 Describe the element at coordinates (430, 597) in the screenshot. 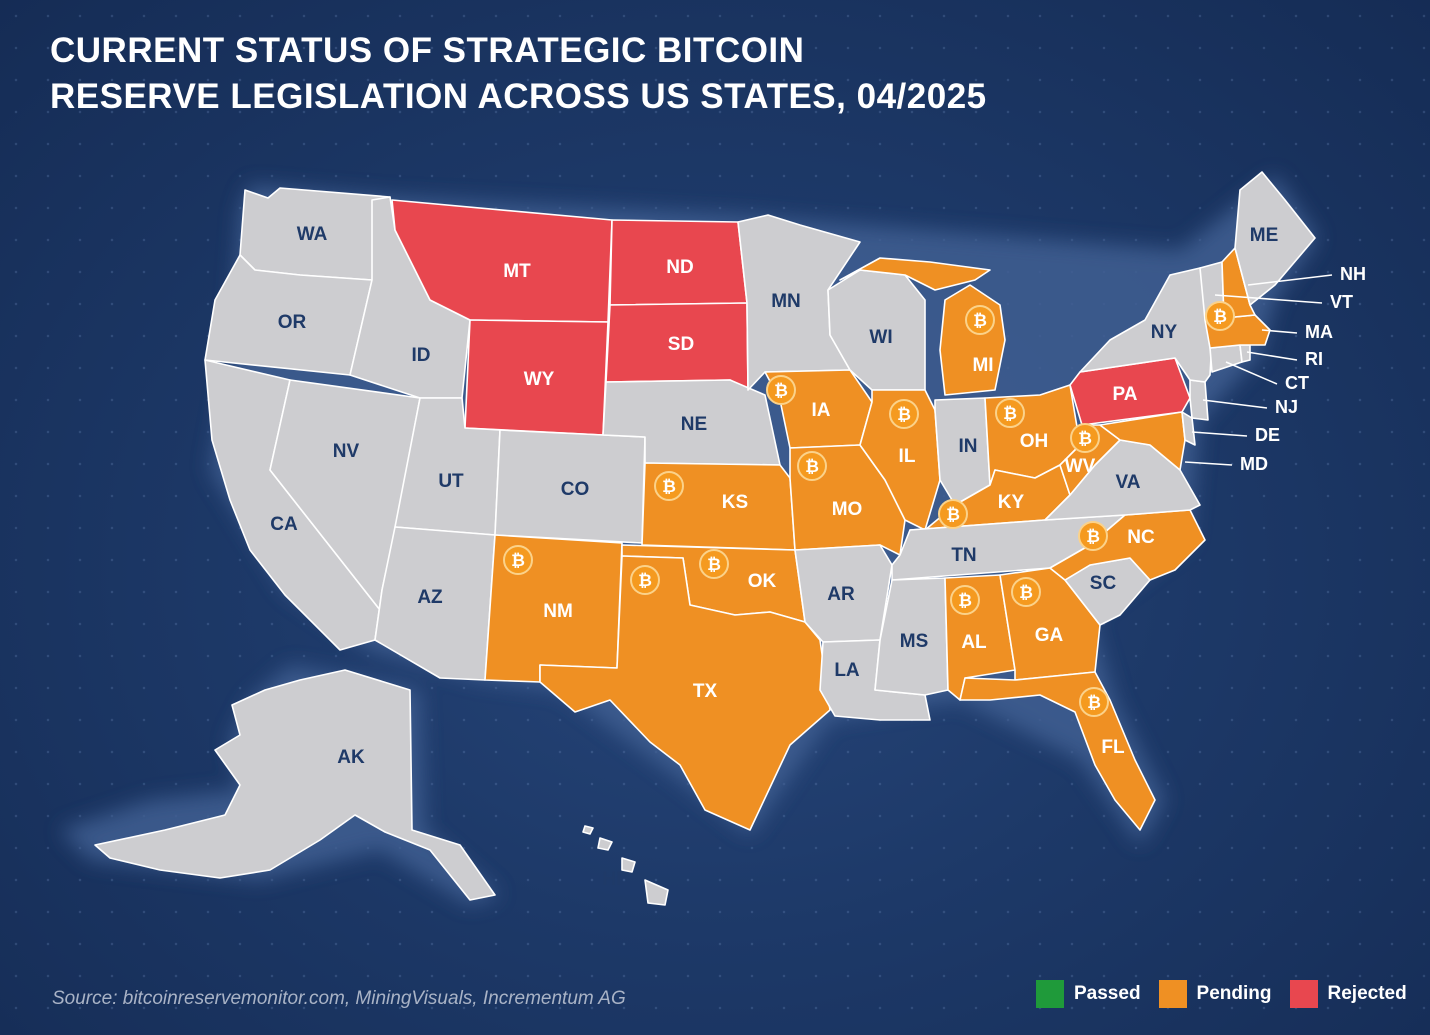

I see `state-label-az: AZ` at that location.